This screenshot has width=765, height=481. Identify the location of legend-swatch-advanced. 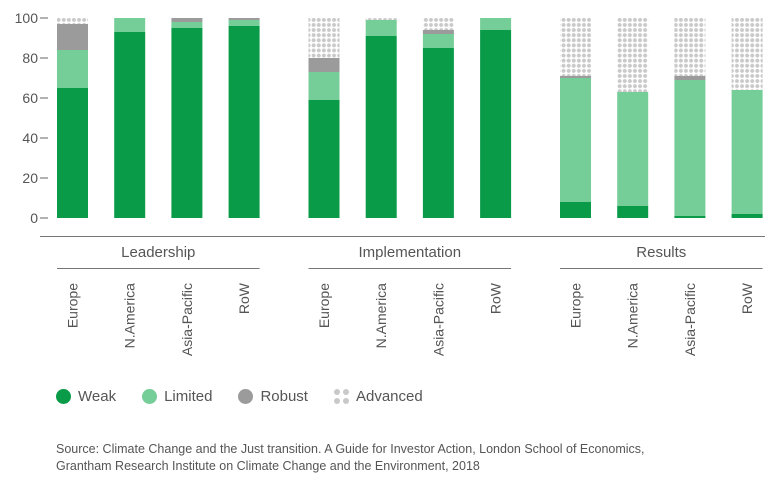
(341, 396).